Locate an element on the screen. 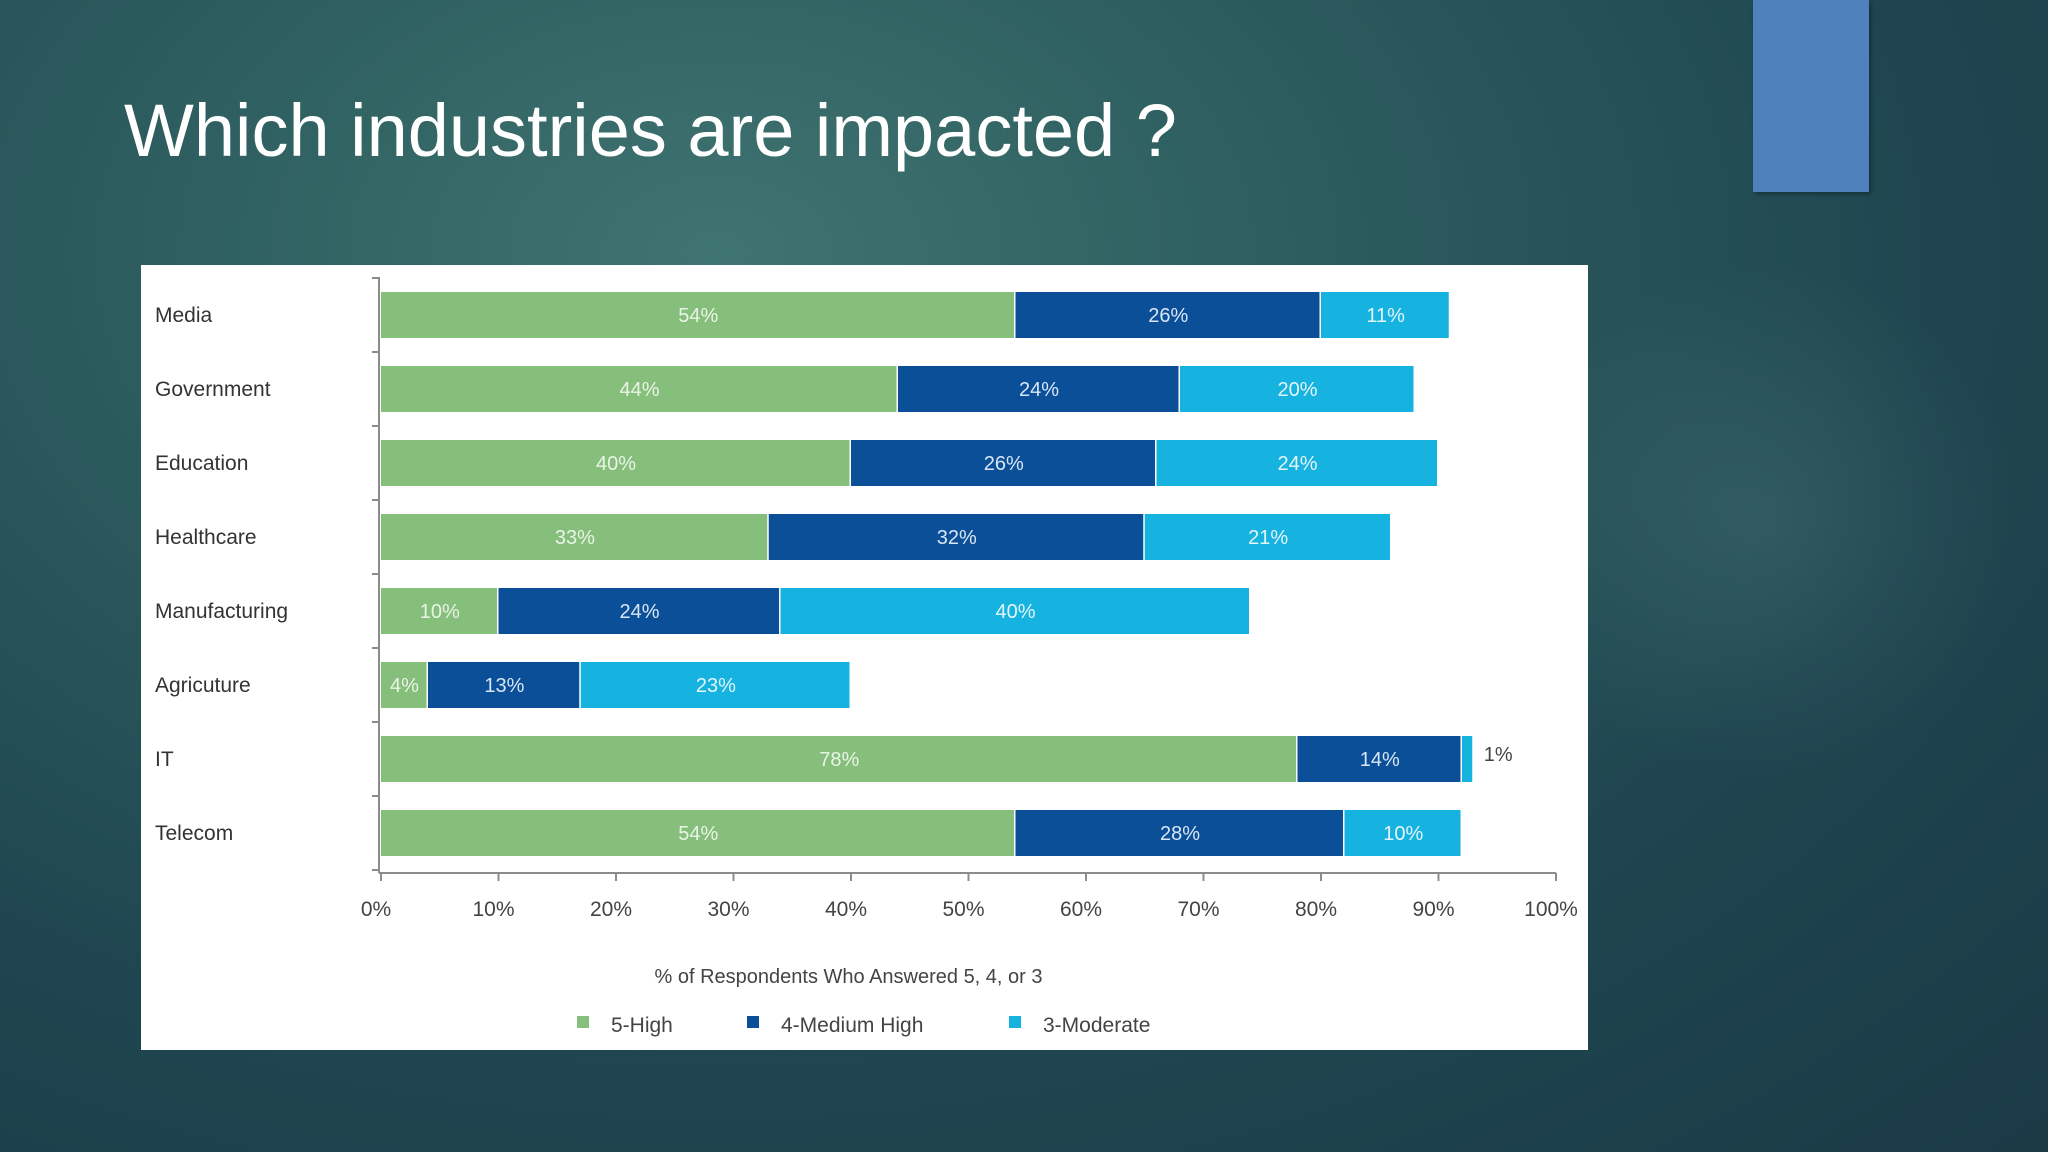 The height and width of the screenshot is (1152, 2048). x-tick-label: 90% is located at coordinates (1433, 909).